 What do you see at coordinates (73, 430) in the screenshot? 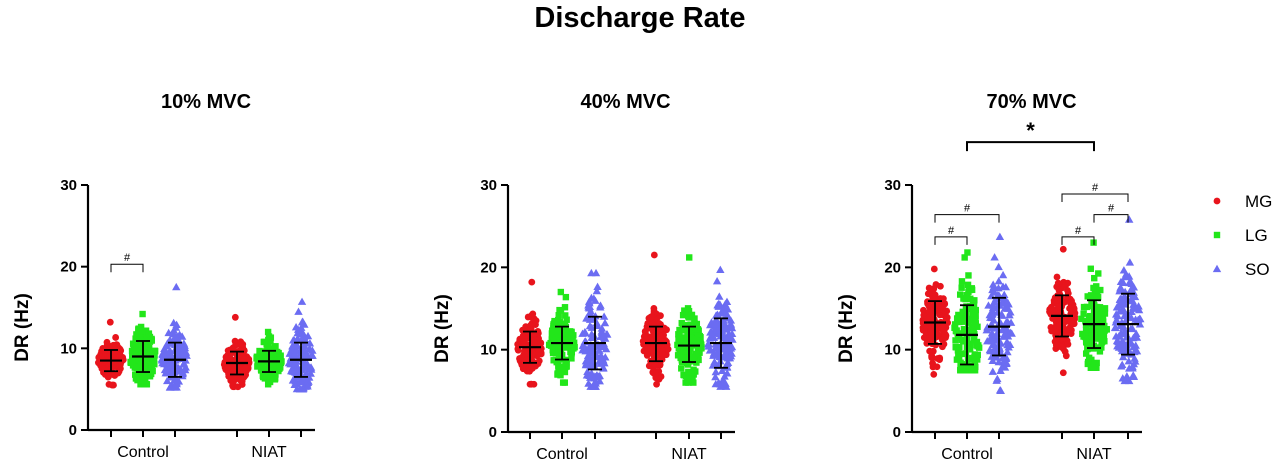
I see `y-tick-label: 0` at bounding box center [73, 430].